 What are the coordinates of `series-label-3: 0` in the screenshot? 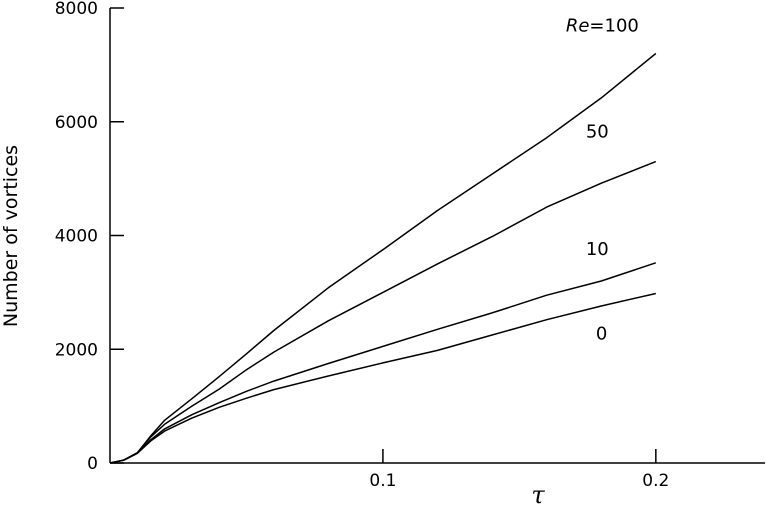 It's located at (601, 334).